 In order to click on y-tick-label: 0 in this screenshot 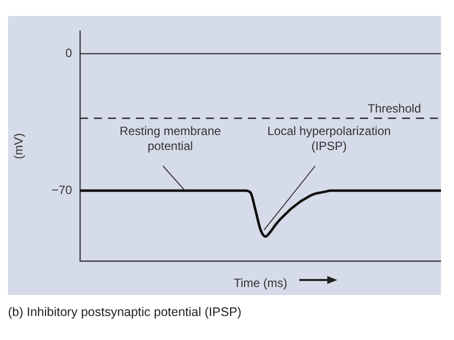, I will do `click(68, 53)`.